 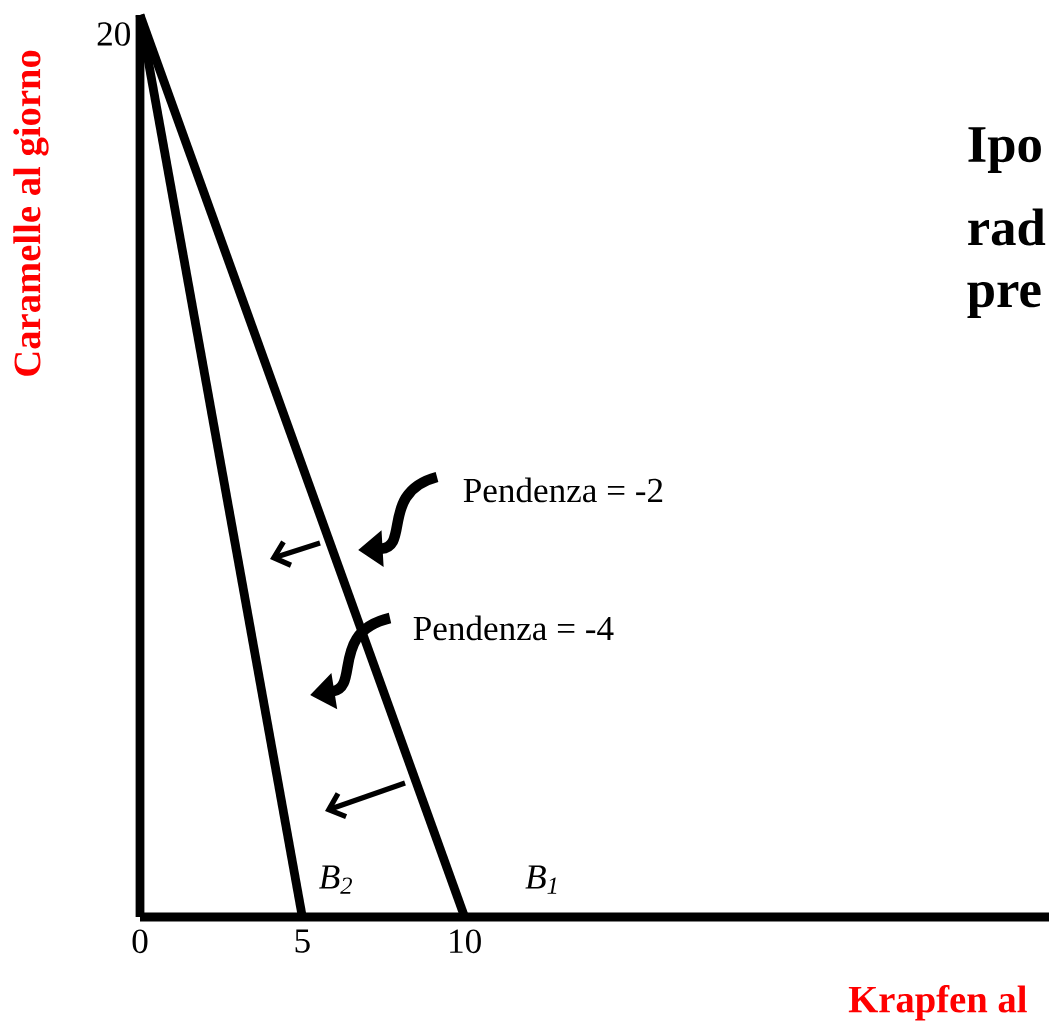 I want to click on y-axis-title: Caramelle al giorno, so click(x=31, y=213).